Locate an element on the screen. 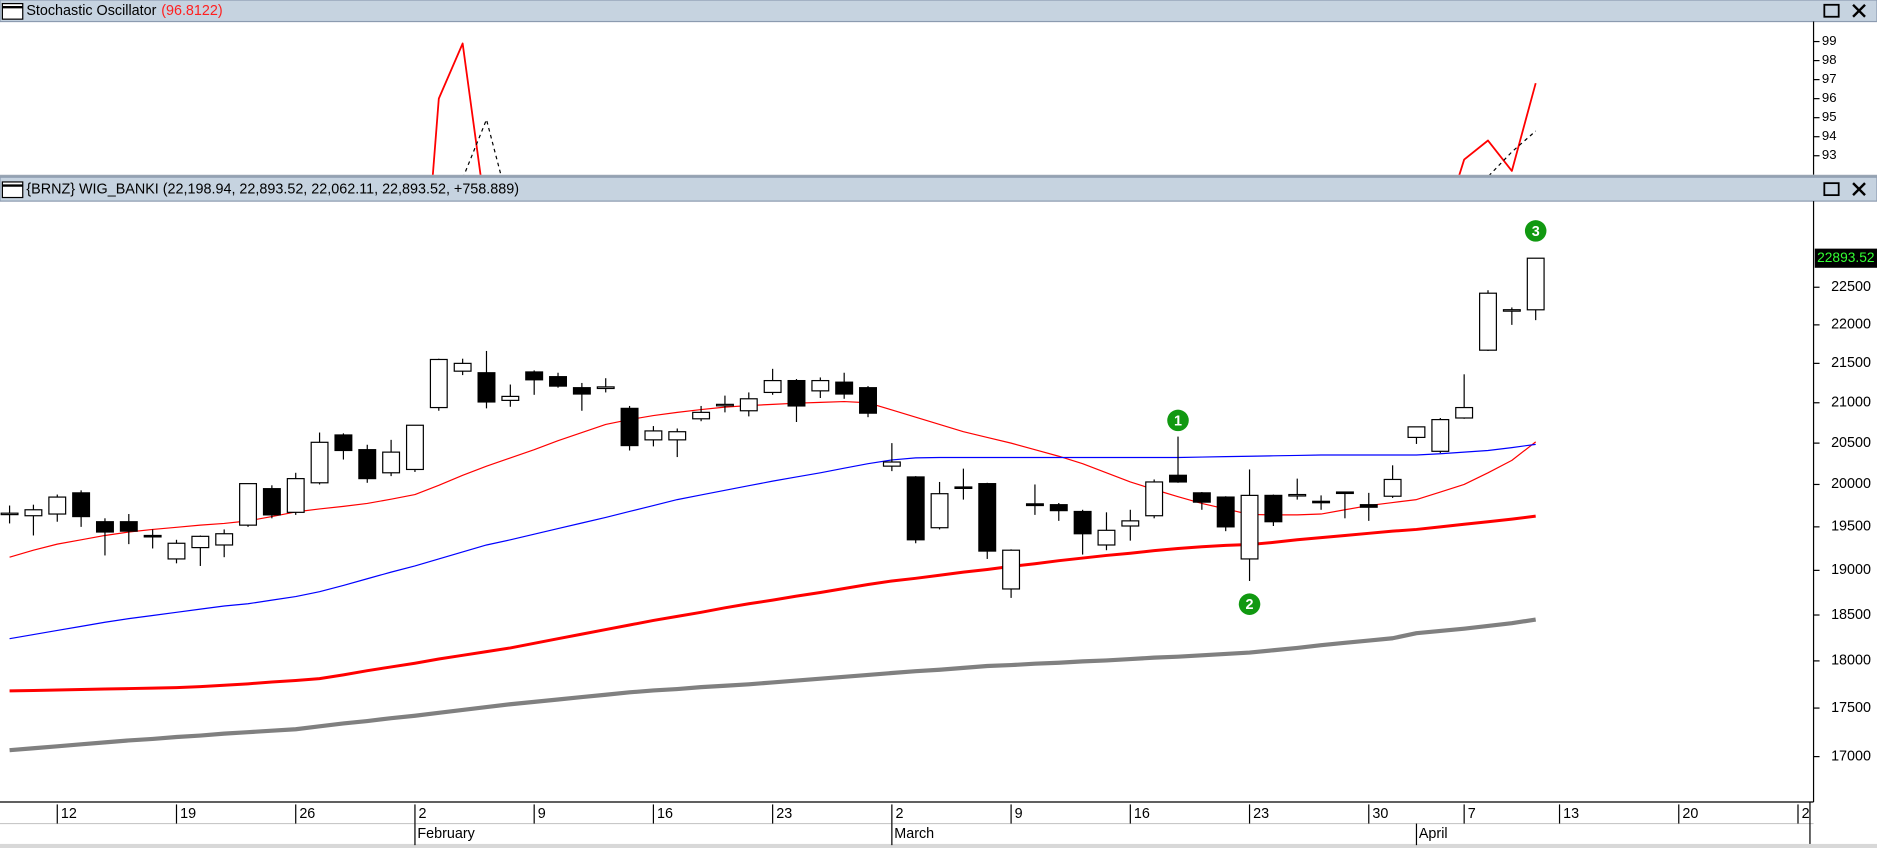  y-tick-label: 94 is located at coordinates (1829, 135).